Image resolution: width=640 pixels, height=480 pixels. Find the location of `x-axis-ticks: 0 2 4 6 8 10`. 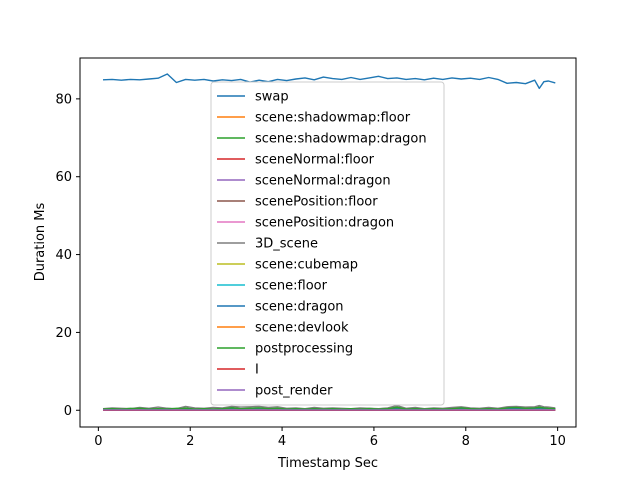

x-axis-ticks: 0 2 4 6 8 10 is located at coordinates (330, 438).